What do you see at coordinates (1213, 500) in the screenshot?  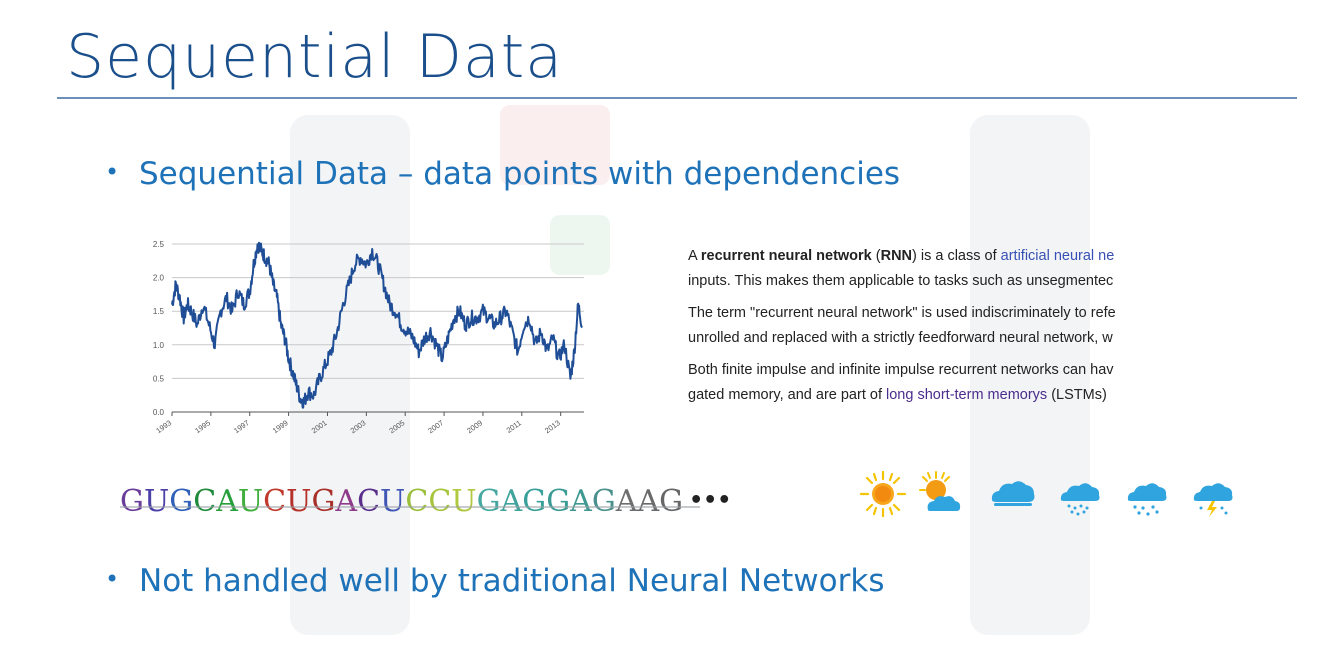 I see `thunder-rain-icon` at bounding box center [1213, 500].